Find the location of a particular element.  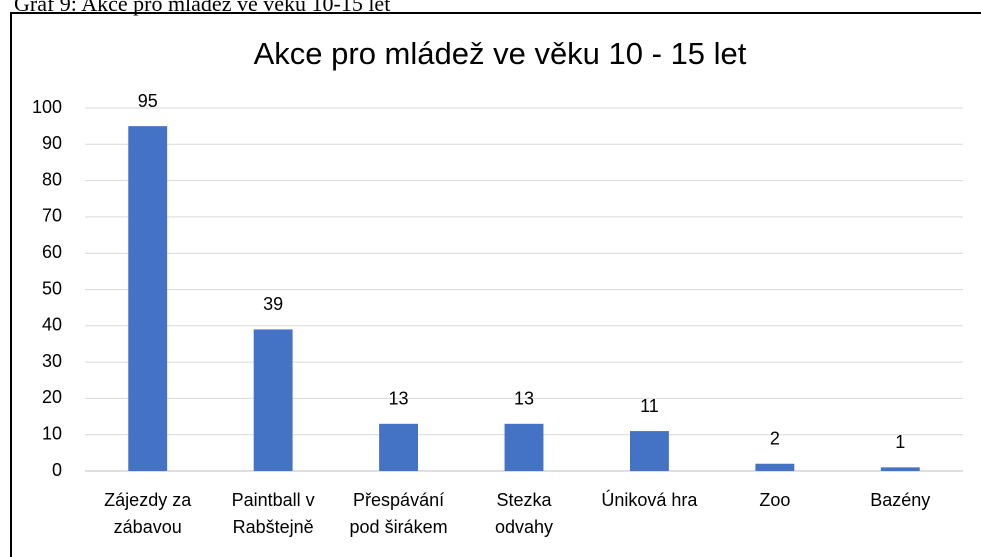

y-tick-label: 90 is located at coordinates (52, 143).